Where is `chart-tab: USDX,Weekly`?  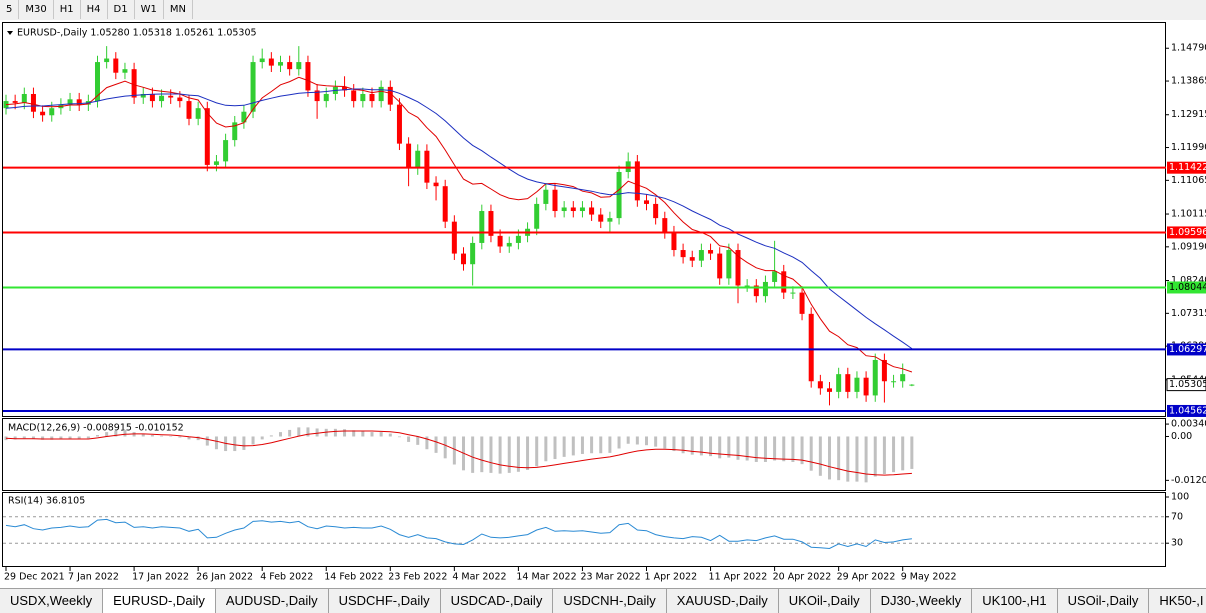 chart-tab: USDX,Weekly is located at coordinates (52, 601).